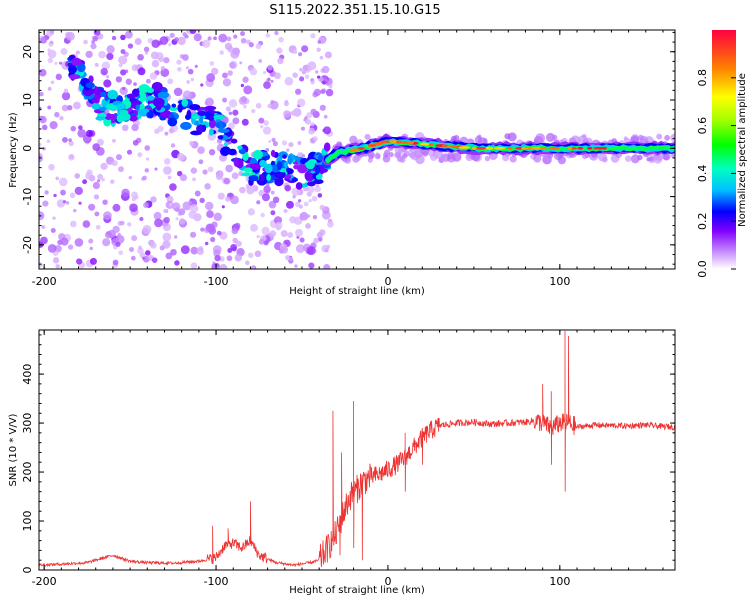 The image size is (750, 600). I want to click on y-tick-label: 20, so click(27, 52).